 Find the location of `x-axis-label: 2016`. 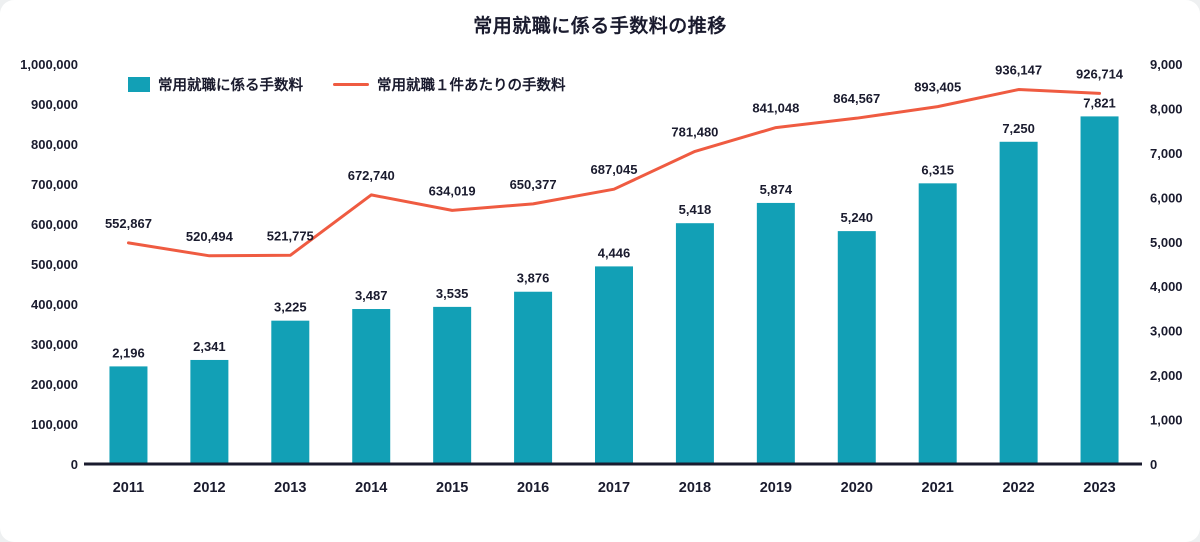

x-axis-label: 2016 is located at coordinates (533, 488).